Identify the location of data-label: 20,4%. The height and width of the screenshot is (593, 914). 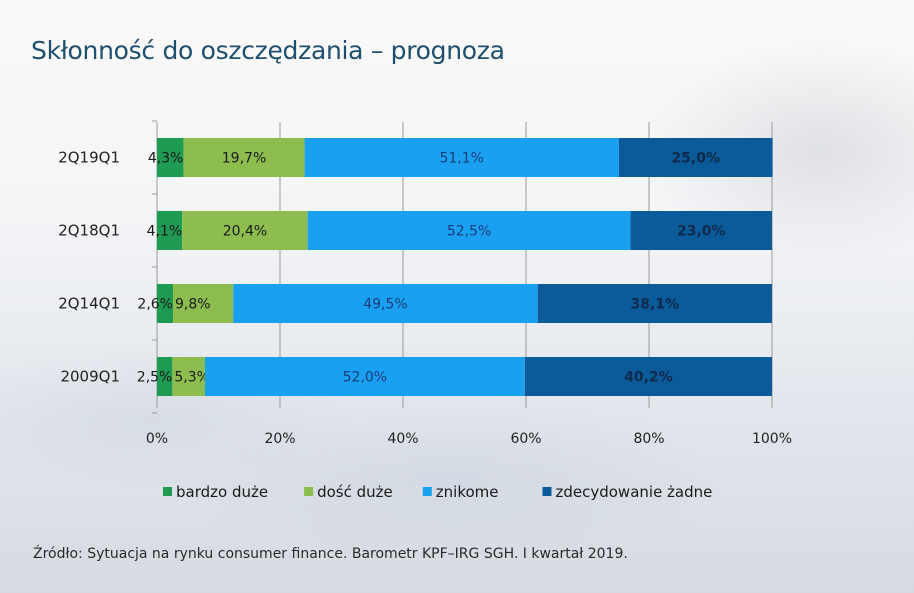
(245, 232).